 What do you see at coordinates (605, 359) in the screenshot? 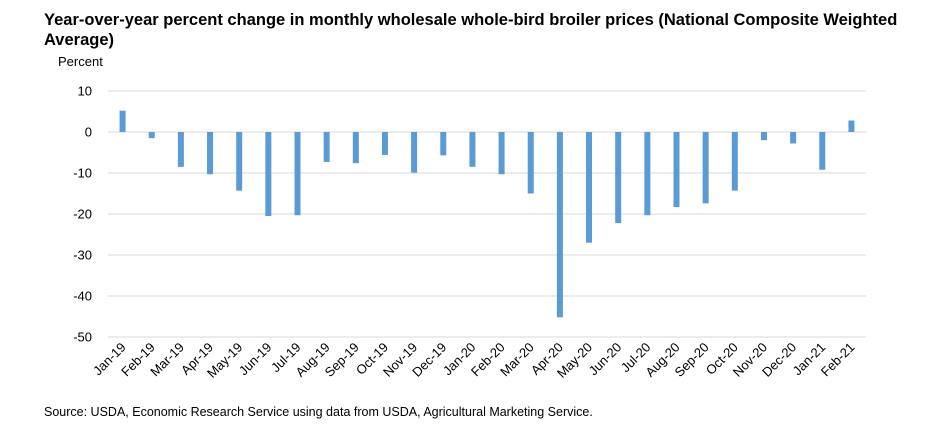
I see `x-tick-label: Jun-20` at bounding box center [605, 359].